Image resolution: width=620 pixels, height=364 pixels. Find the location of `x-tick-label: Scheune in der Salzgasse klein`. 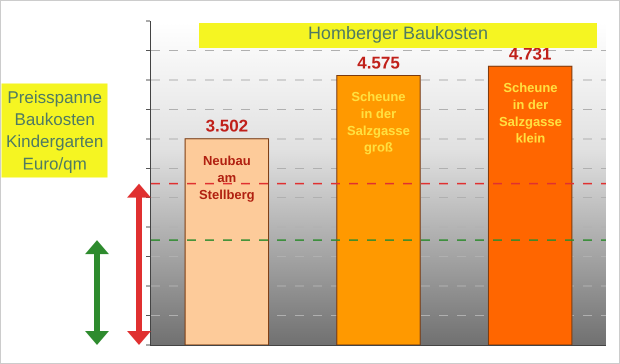

x-tick-label: Scheune in der Salzgasse klein is located at coordinates (530, 113).